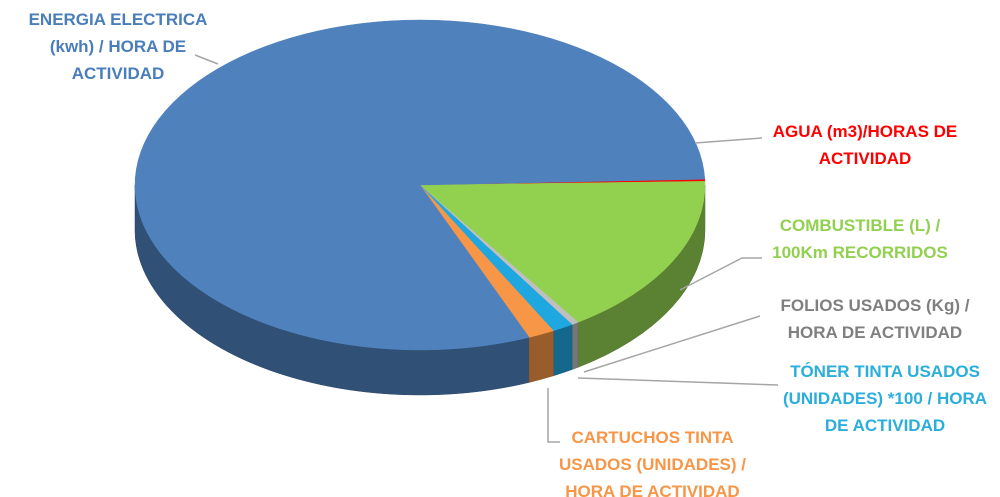 The height and width of the screenshot is (497, 1000). I want to click on slice-label: AGUA (m3)/HORAS DE ACTIVIDAD, so click(865, 145).